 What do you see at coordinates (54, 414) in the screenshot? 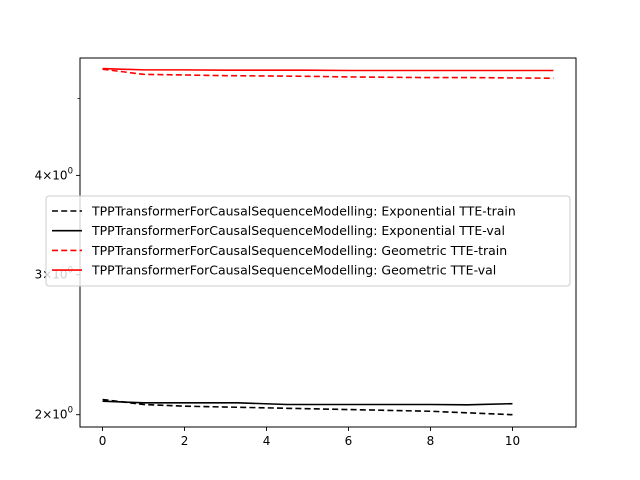
I see `y-tick-label: 2×100` at bounding box center [54, 414].